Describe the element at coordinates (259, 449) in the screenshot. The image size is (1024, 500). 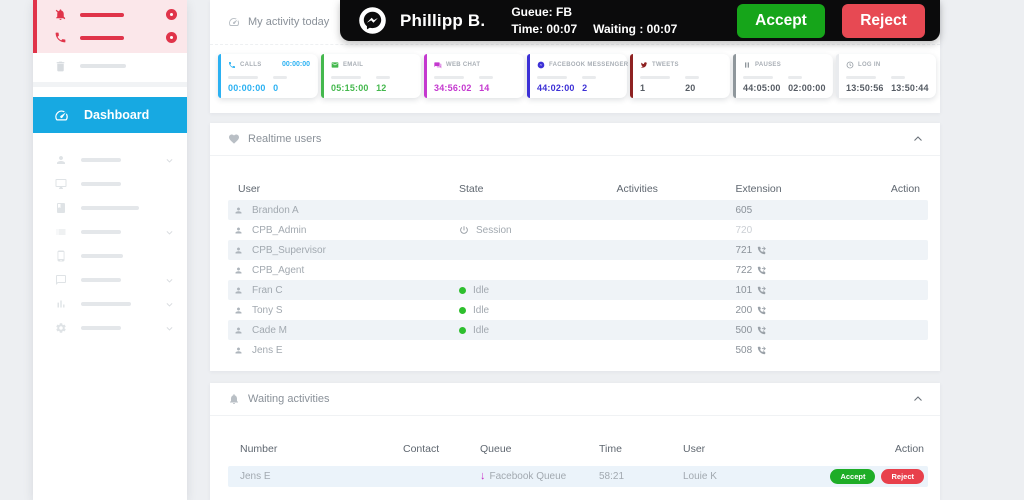
I see `column-header-number: Number` at that location.